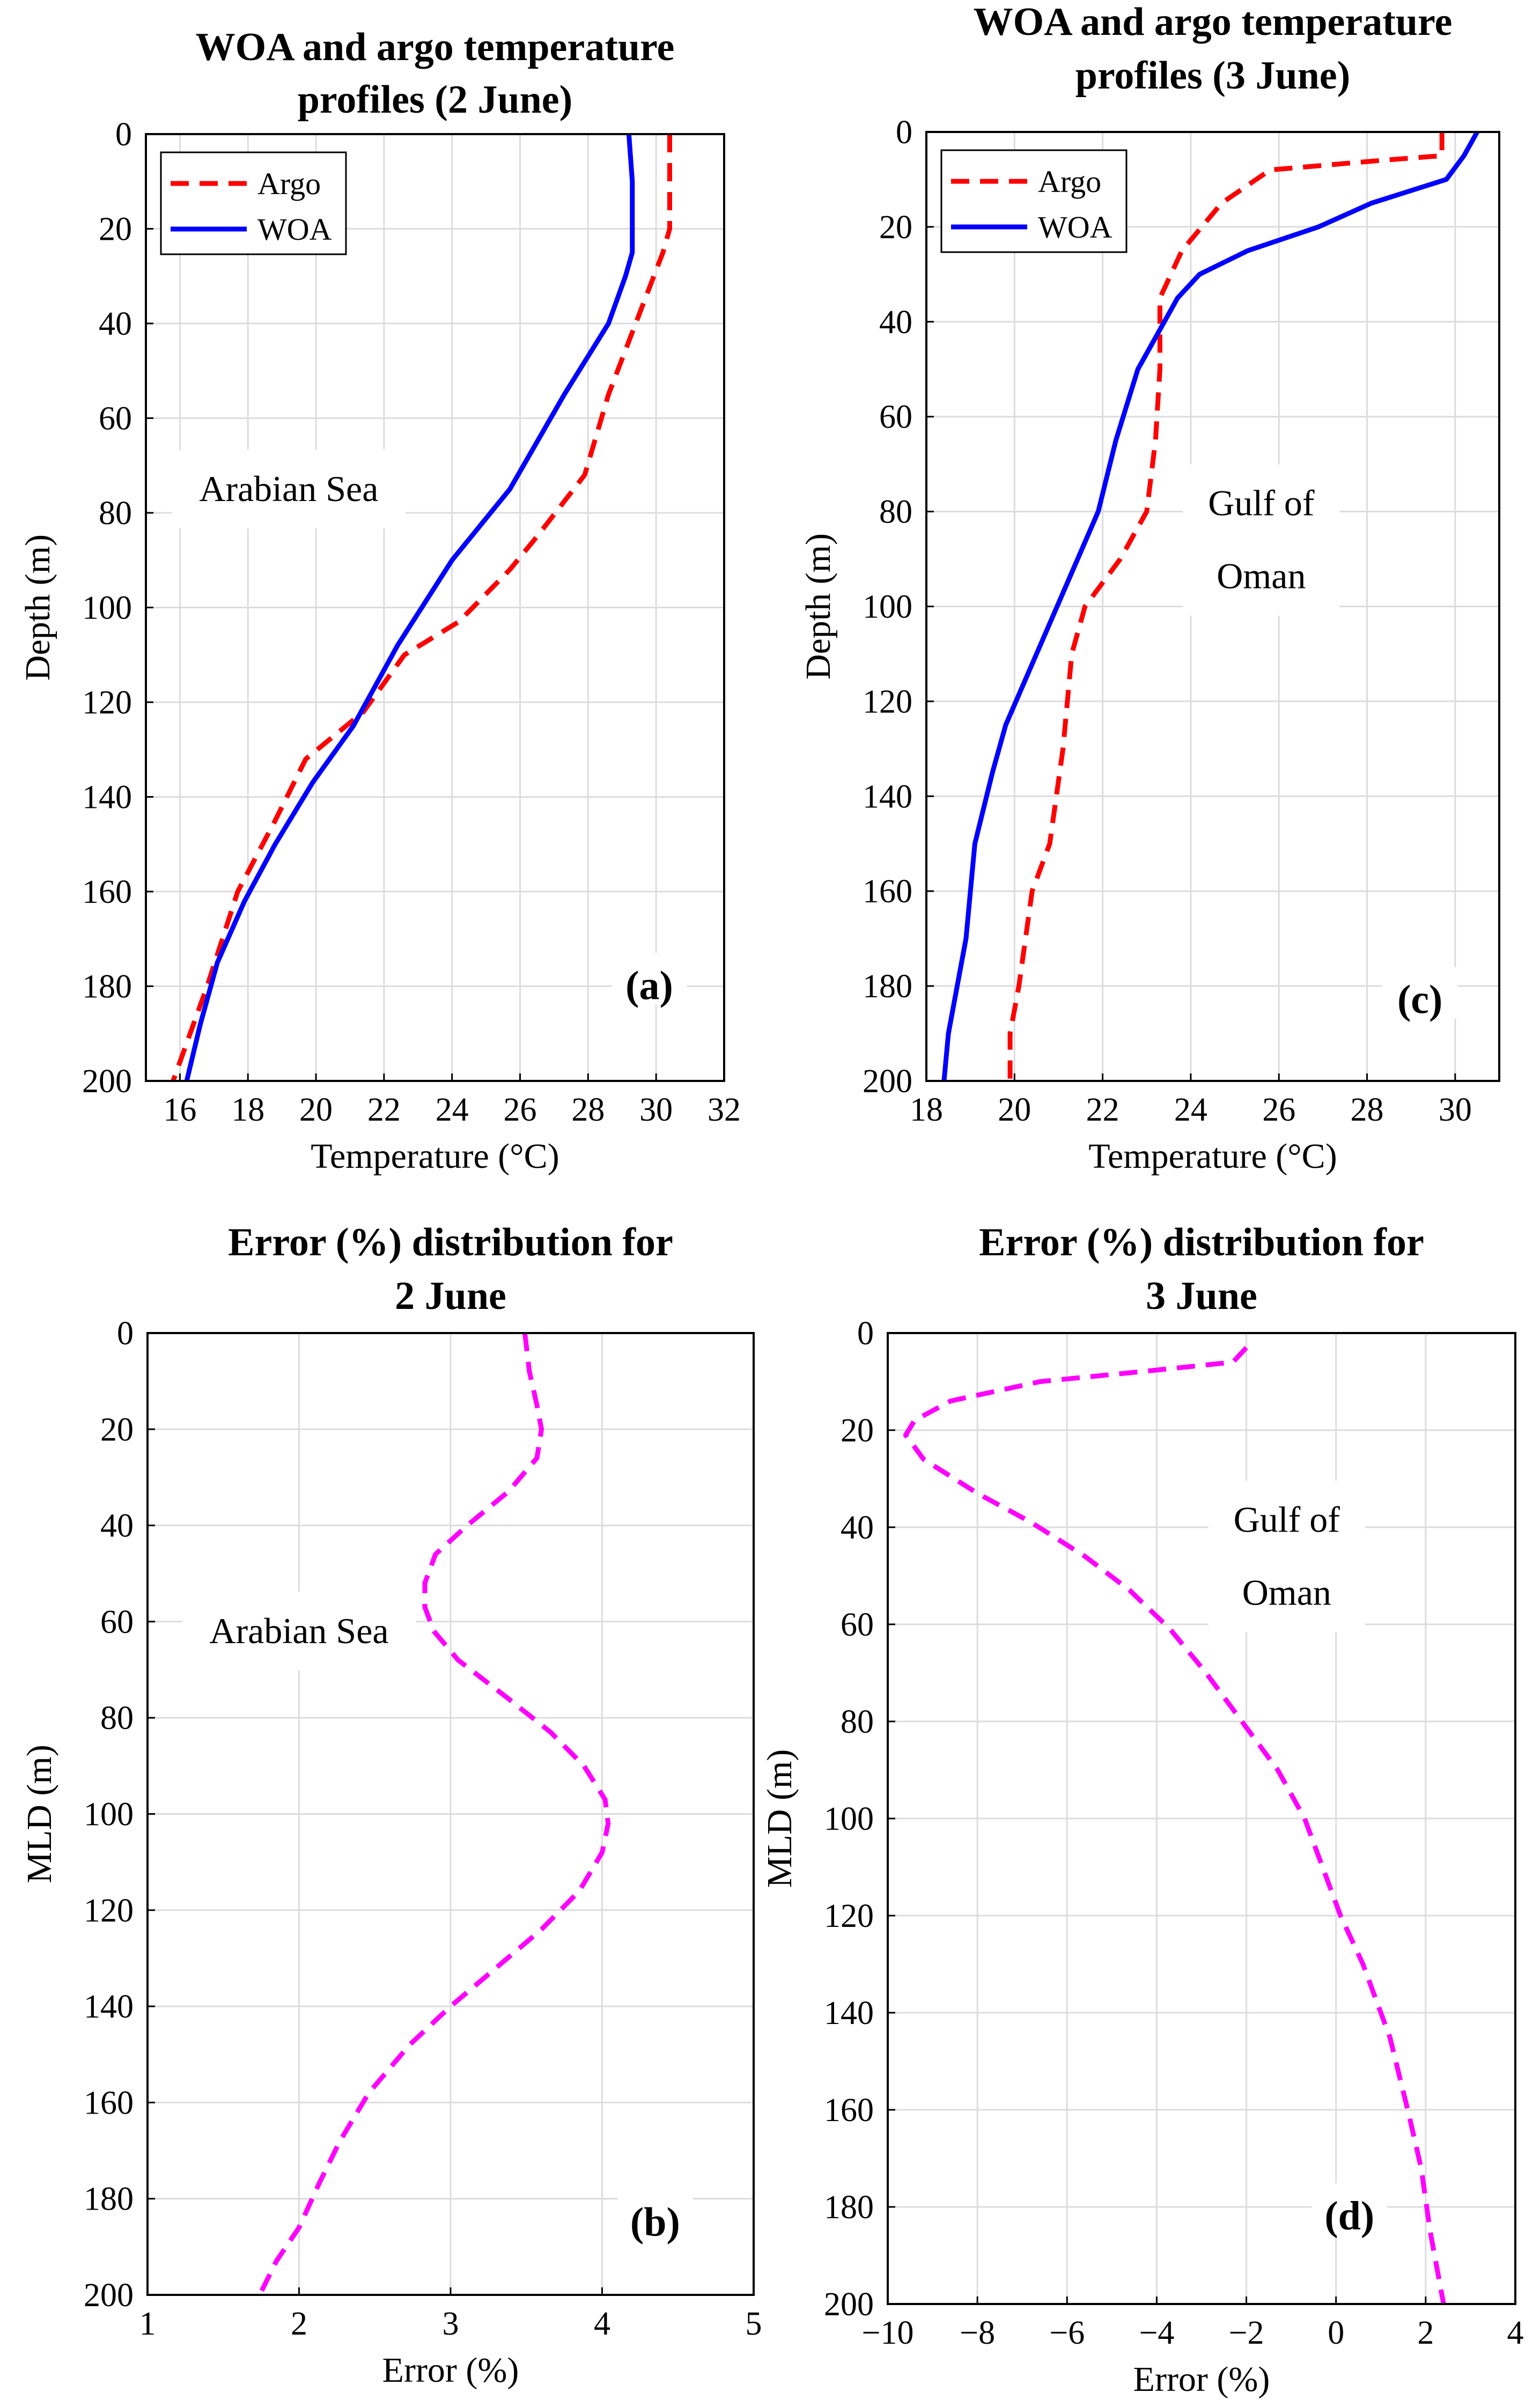  Describe the element at coordinates (656, 1110) in the screenshot. I see `x-tick-label: 30` at that location.